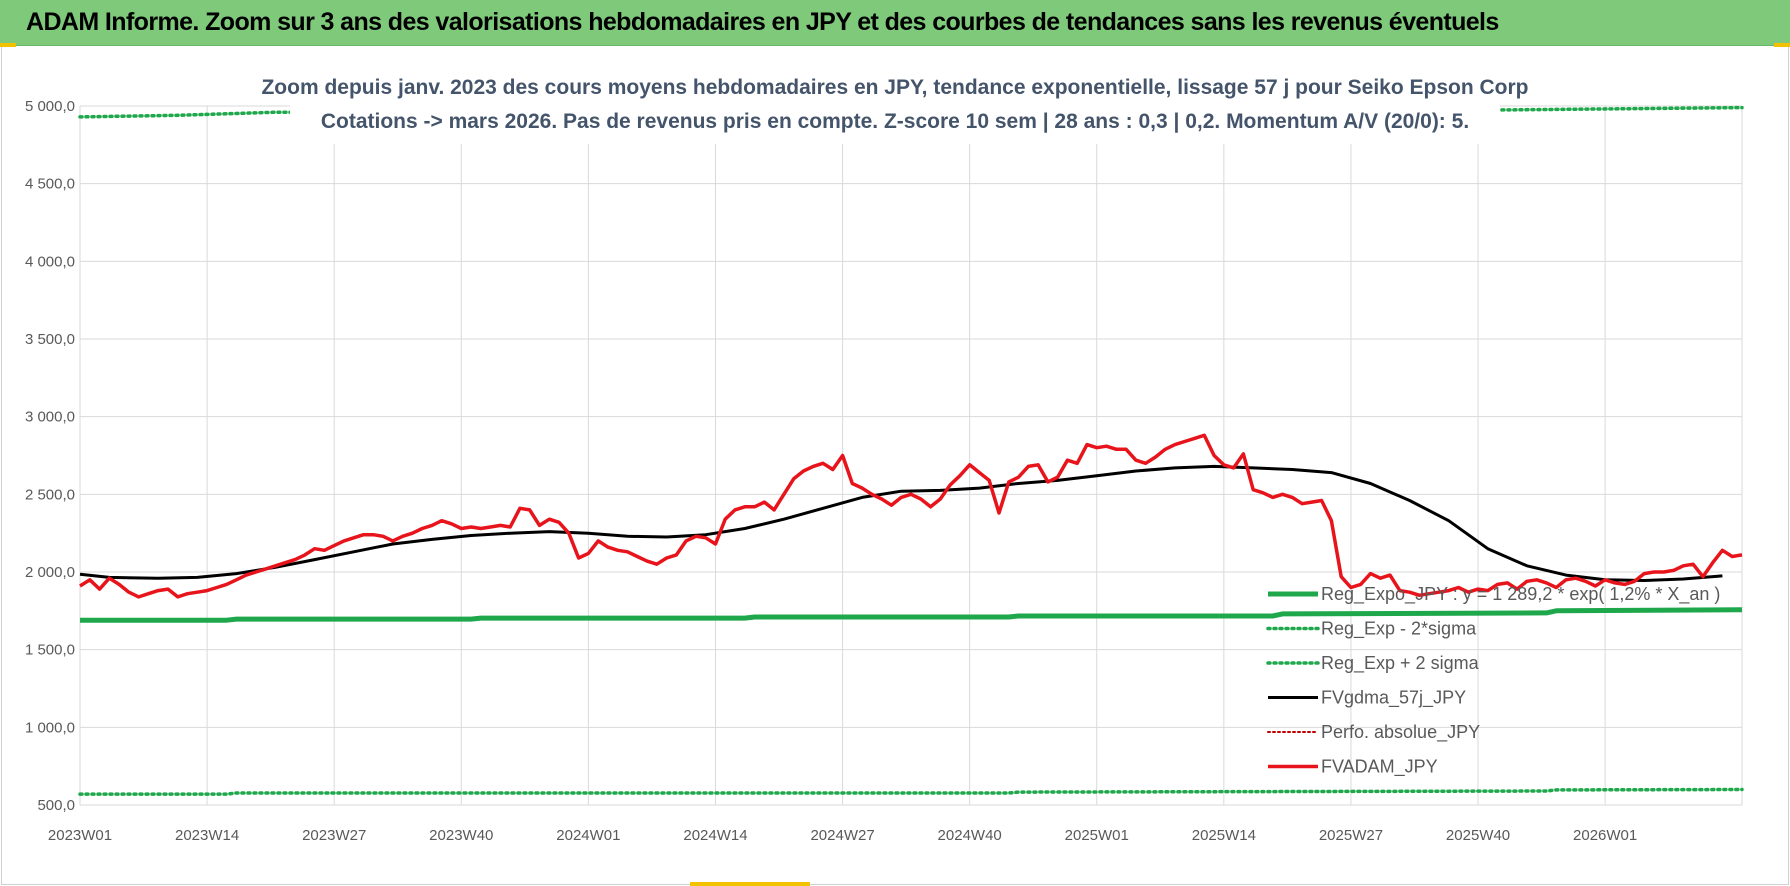 This screenshot has width=1790, height=886. What do you see at coordinates (970, 835) in the screenshot?
I see `x-tick-label: 2024W40` at bounding box center [970, 835].